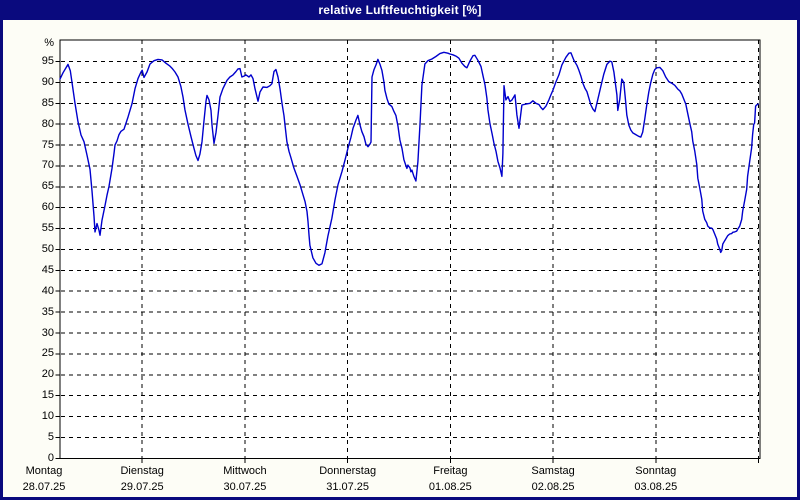  I want to click on y-axis-tick-label: 45, so click(47, 269).